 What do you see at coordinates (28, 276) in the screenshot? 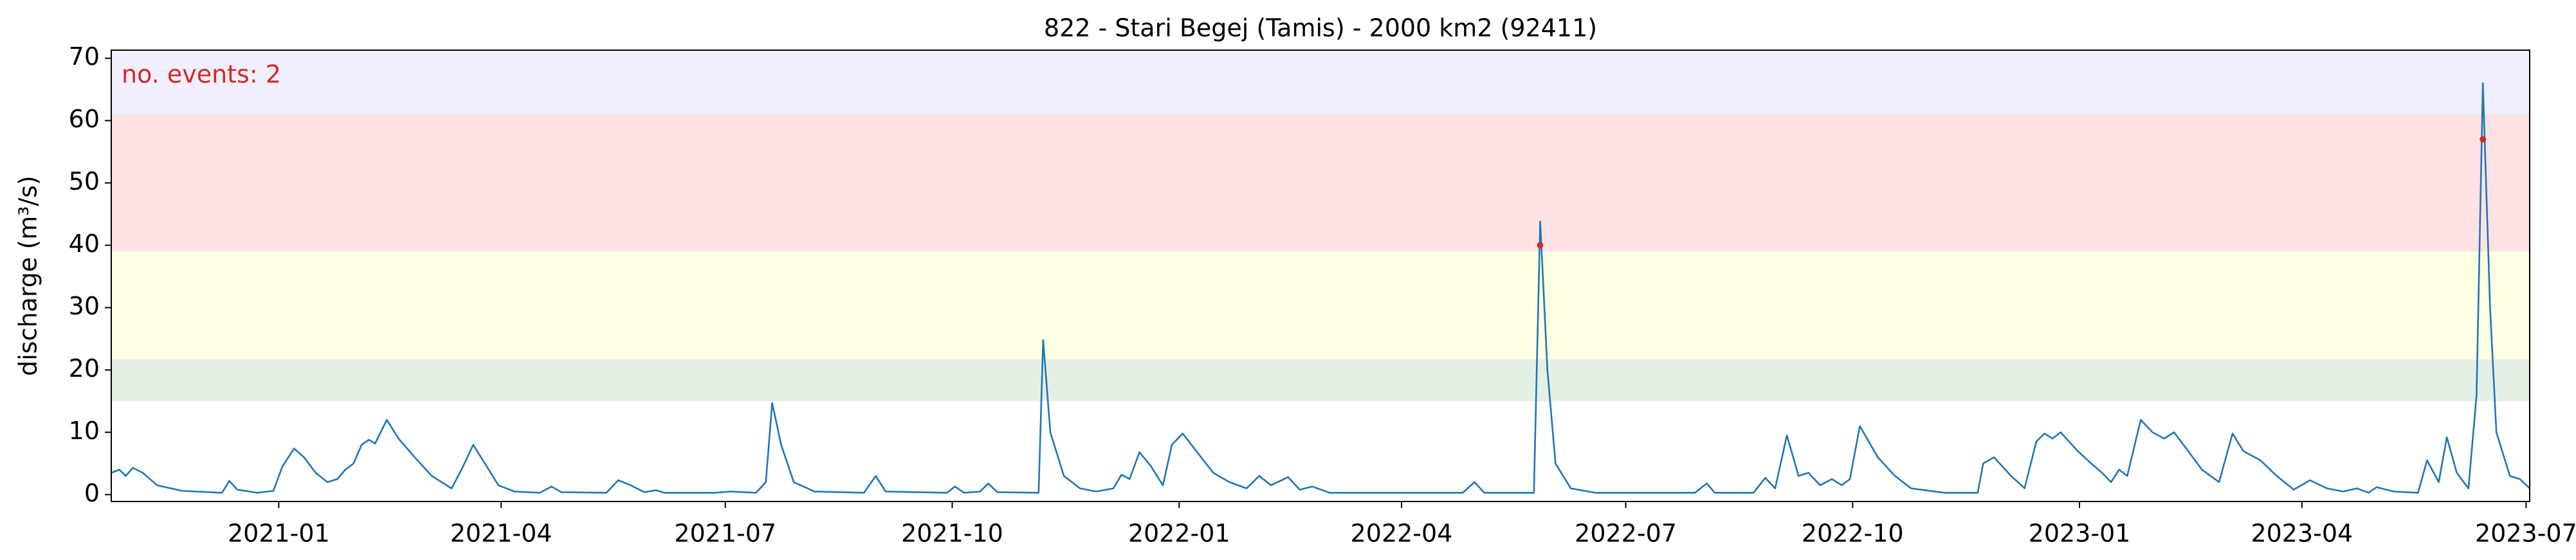
I see `y-axis-label: discharge (m³/s)` at bounding box center [28, 276].